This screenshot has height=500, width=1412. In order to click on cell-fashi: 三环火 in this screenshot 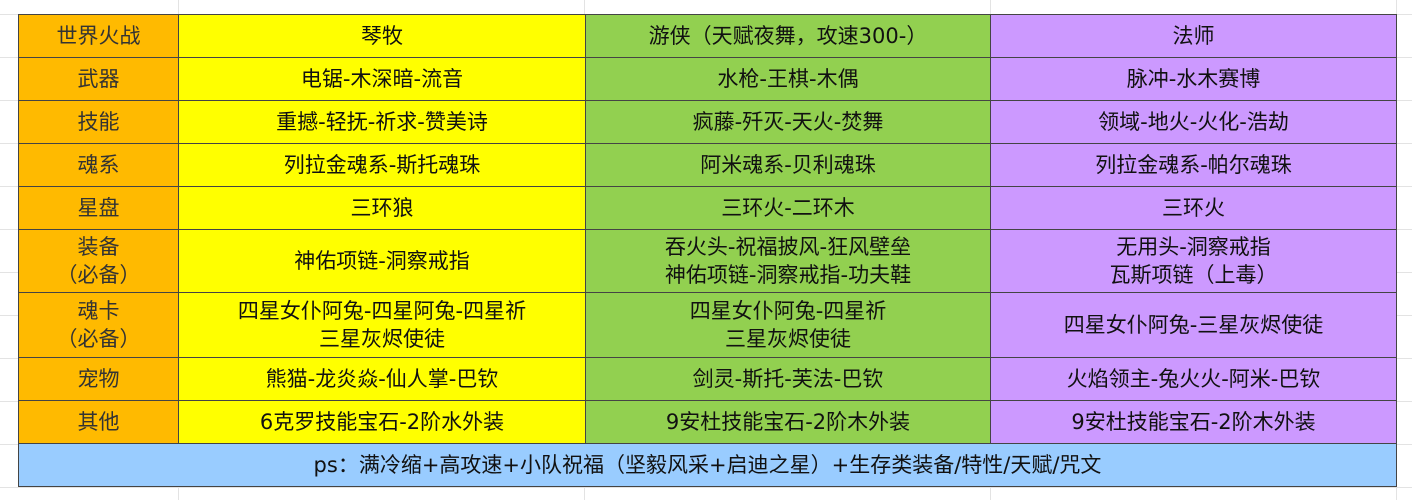, I will do `click(1193, 208)`.